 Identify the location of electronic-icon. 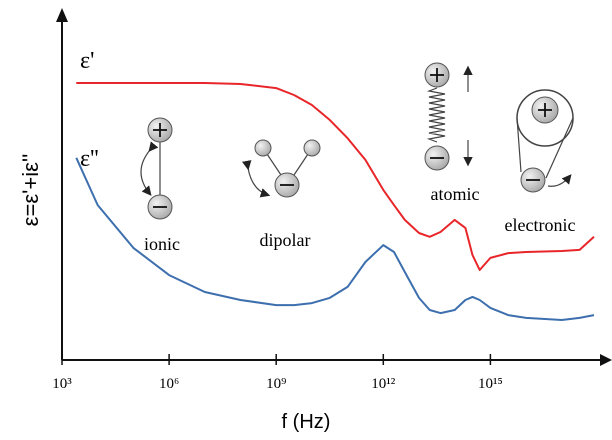
(545, 141).